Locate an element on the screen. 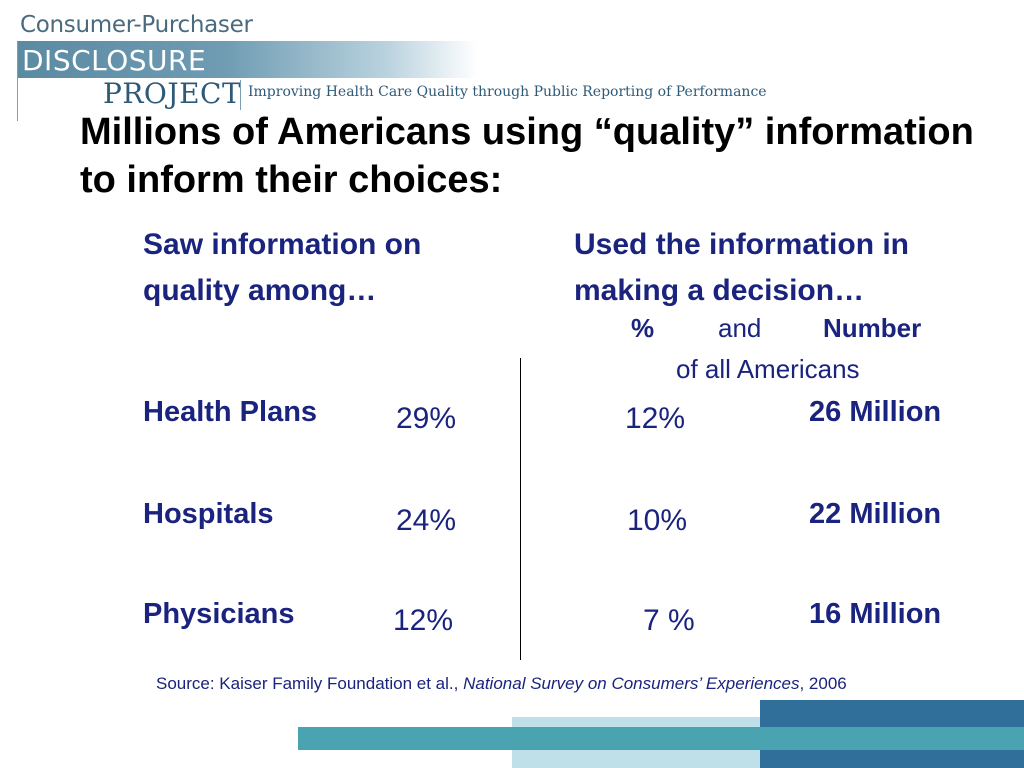  used-number-physicians: 16 Million is located at coordinates (875, 614).